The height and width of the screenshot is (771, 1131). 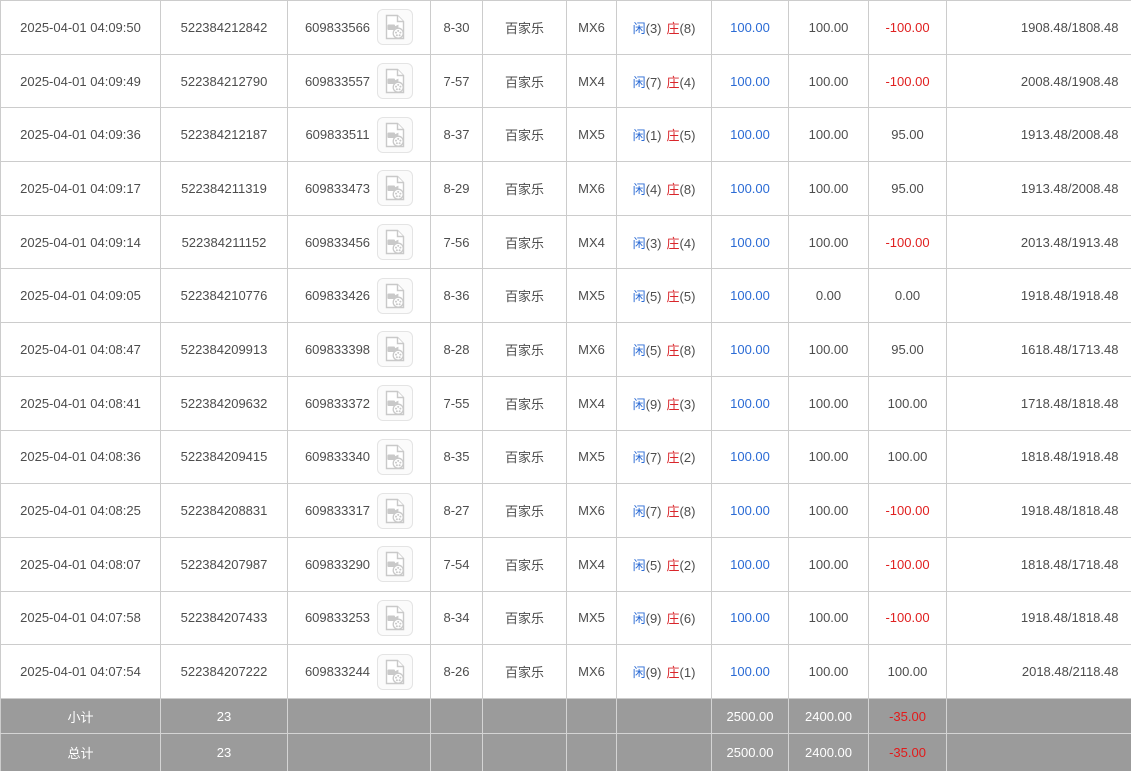 I want to click on bet-id-cell: 522384208831, so click(x=224, y=510).